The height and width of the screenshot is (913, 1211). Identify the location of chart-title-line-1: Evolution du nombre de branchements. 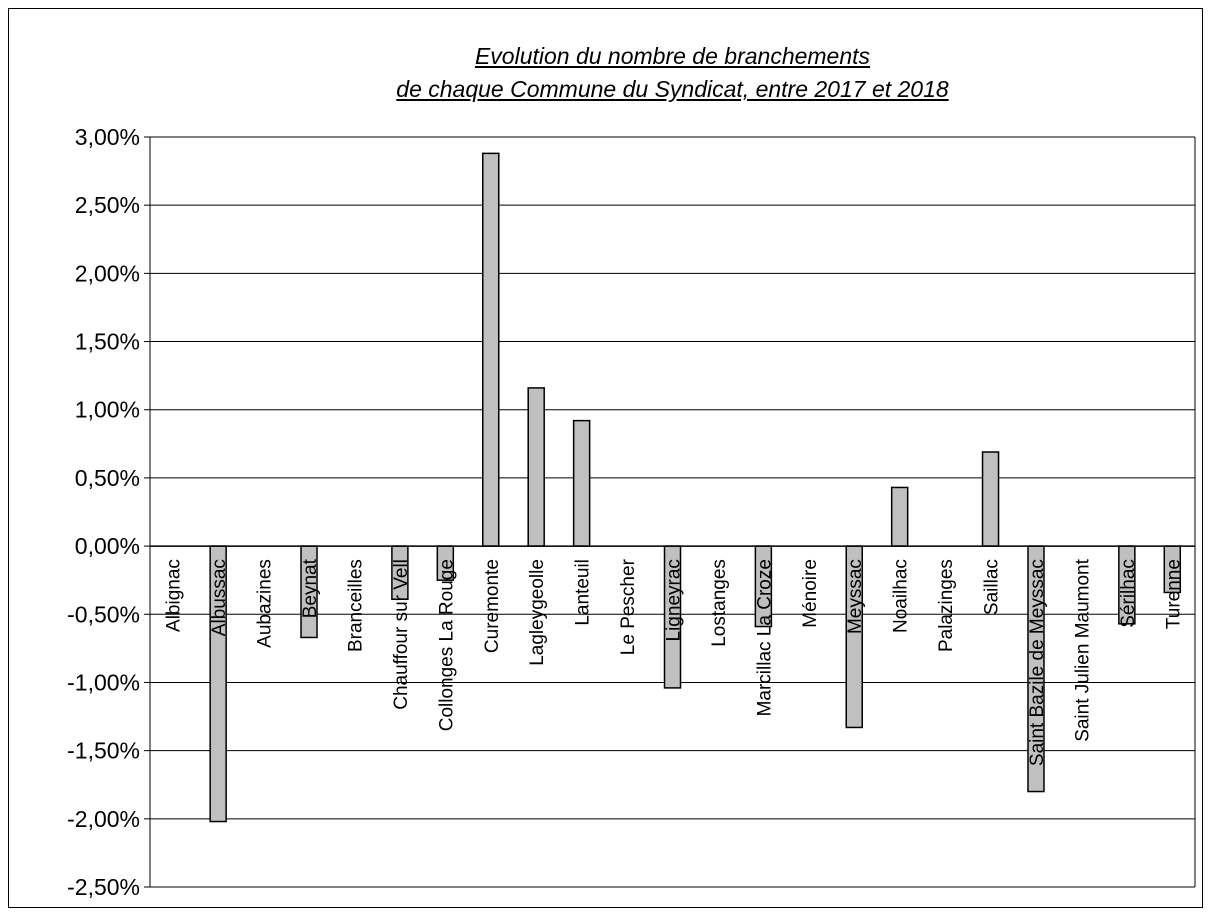
(672, 56).